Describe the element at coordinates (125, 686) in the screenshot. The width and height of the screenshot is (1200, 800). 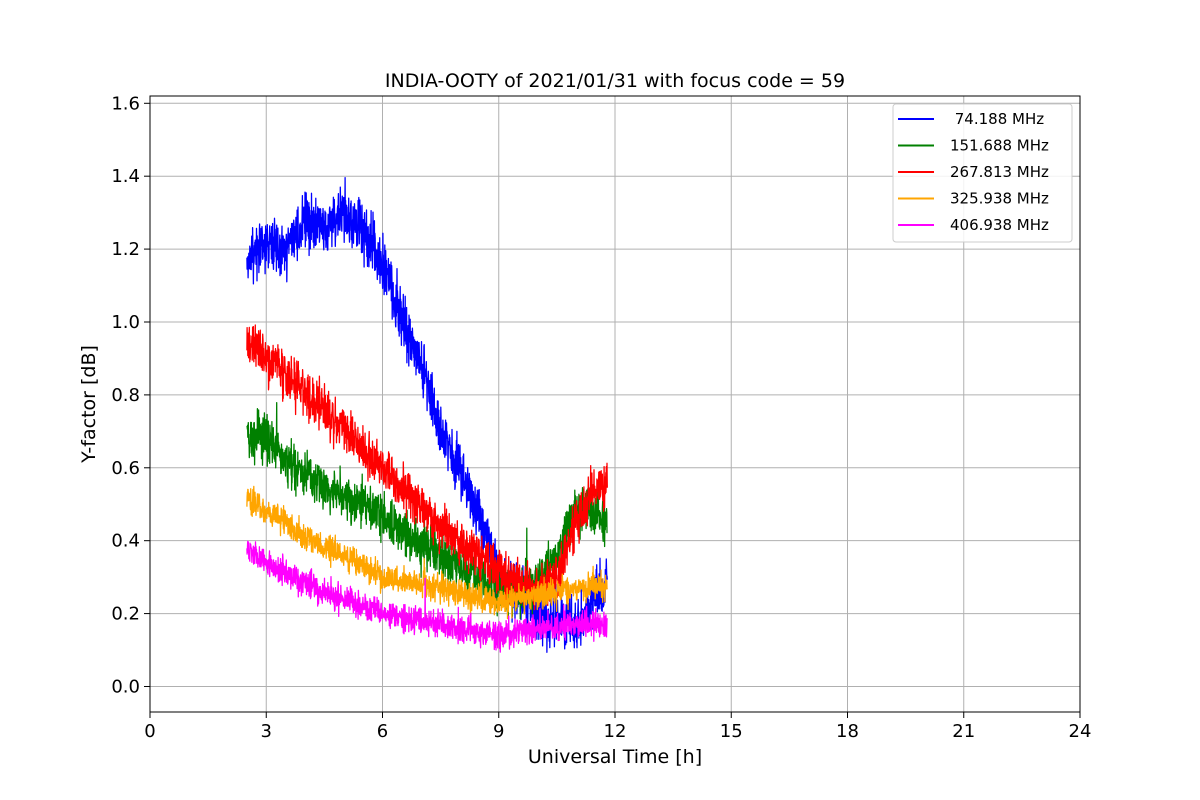
I see `y-tick-label: 0.0` at that location.